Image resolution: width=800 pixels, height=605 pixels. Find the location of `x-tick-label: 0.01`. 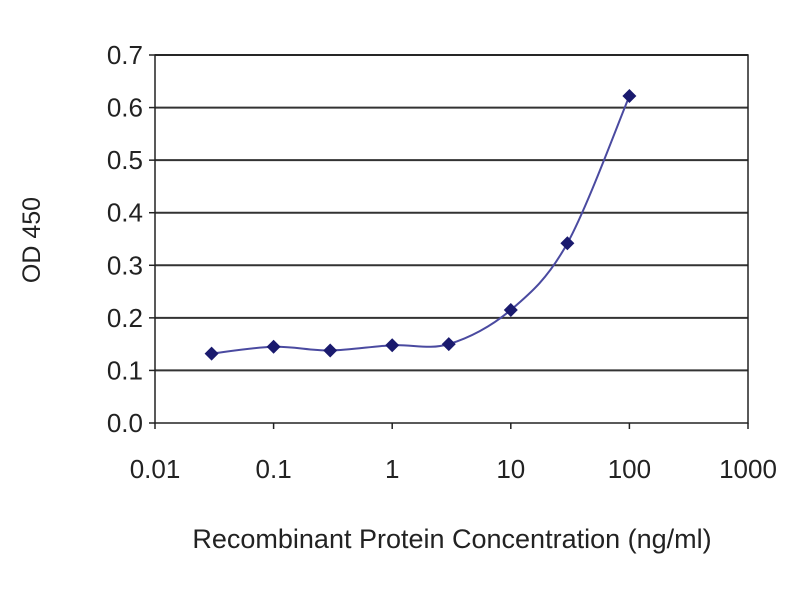

x-tick-label: 0.01 is located at coordinates (155, 469).